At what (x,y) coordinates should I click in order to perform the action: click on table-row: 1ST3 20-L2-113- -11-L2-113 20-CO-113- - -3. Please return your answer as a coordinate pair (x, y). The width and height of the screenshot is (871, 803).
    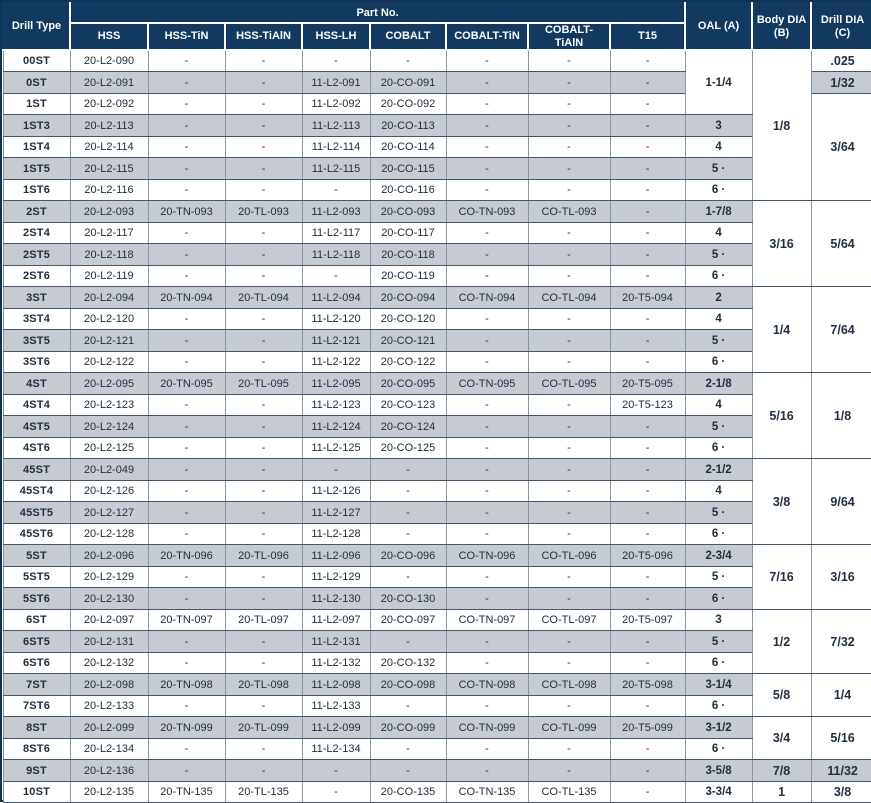
    Looking at the image, I should click on (436, 125).